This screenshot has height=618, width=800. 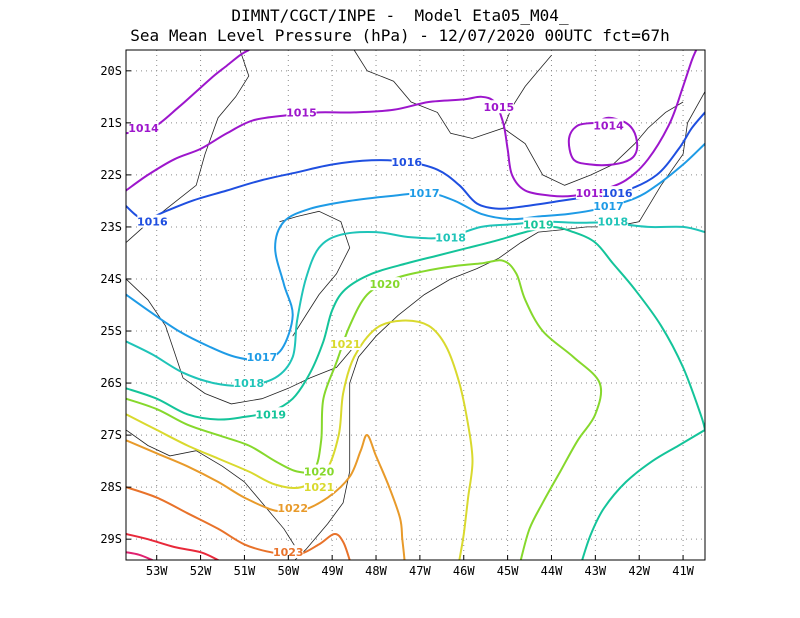 I want to click on x-tick-label: 53W, so click(x=157, y=571).